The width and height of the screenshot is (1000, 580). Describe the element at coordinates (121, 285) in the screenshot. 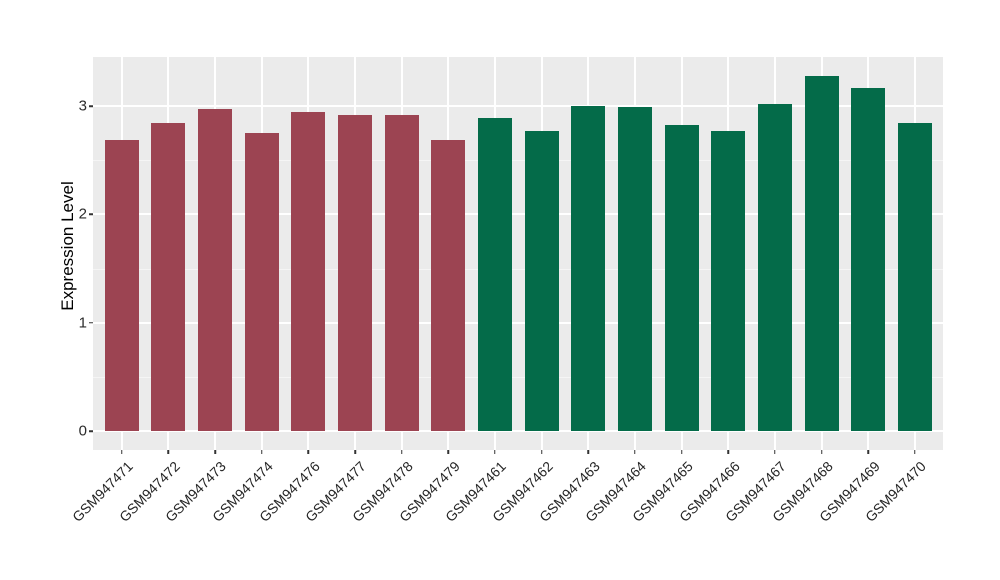

I see `bar-GSM947471` at that location.